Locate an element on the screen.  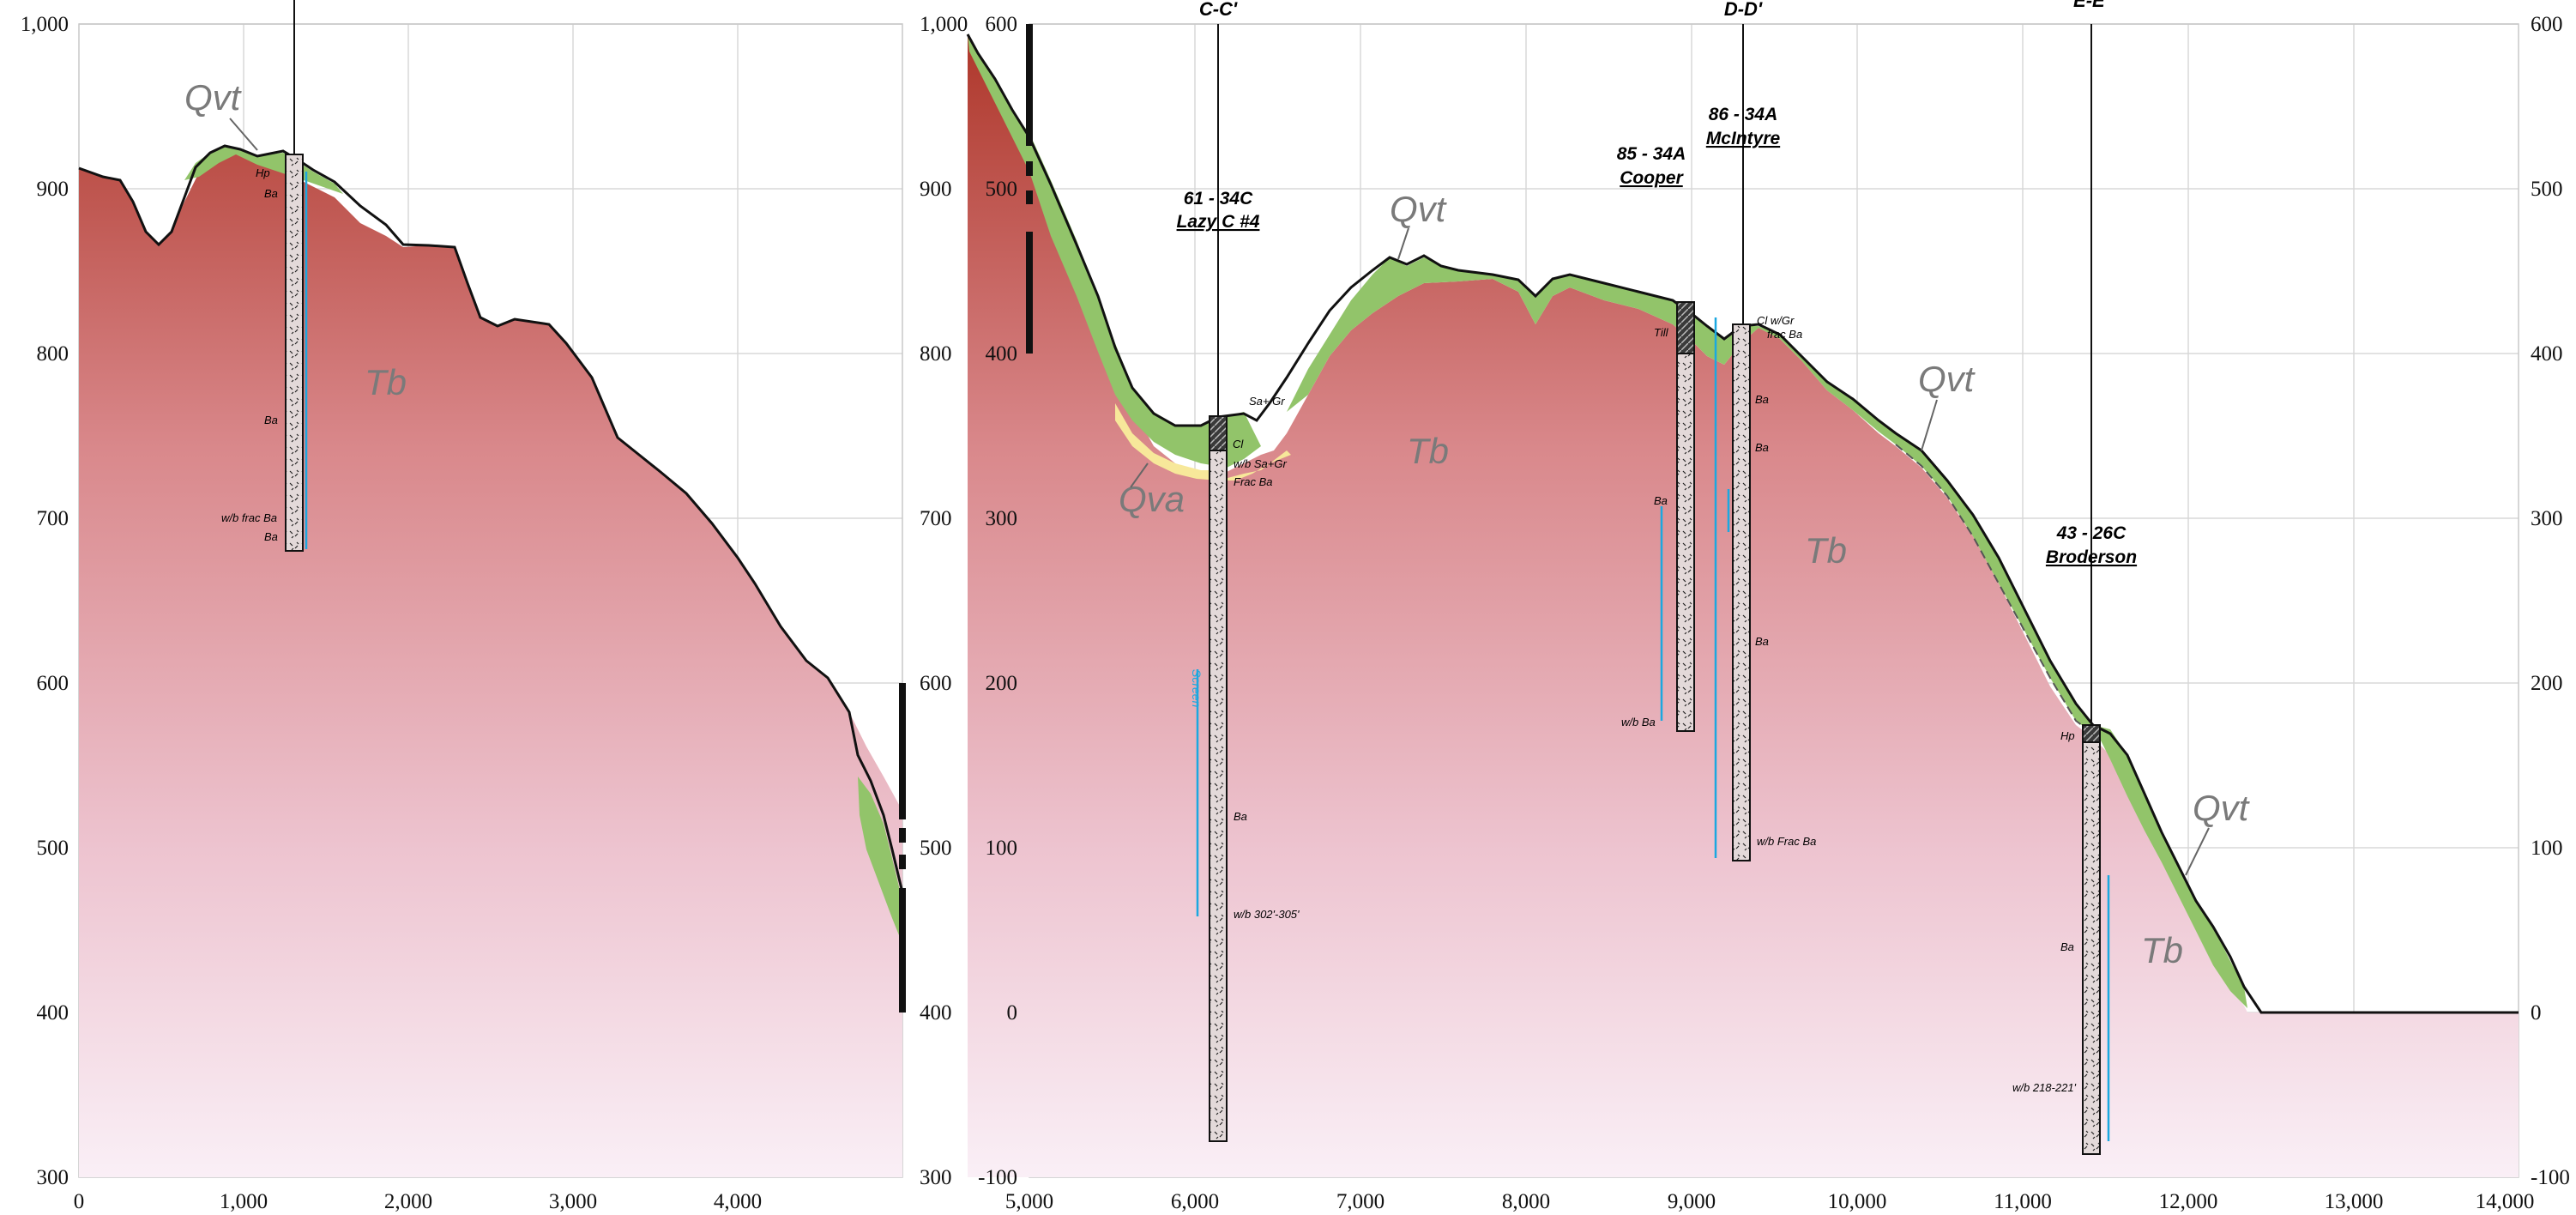
right-y-tick-right: 200 is located at coordinates (2547, 683).